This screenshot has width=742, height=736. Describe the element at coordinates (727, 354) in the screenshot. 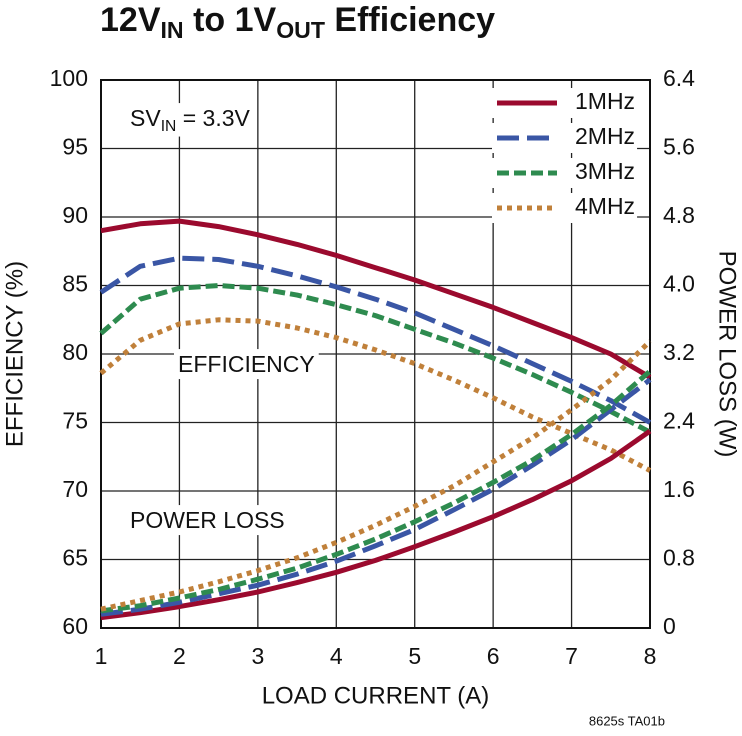

I see `y2-axis-title: POWER LOSS (W)` at that location.